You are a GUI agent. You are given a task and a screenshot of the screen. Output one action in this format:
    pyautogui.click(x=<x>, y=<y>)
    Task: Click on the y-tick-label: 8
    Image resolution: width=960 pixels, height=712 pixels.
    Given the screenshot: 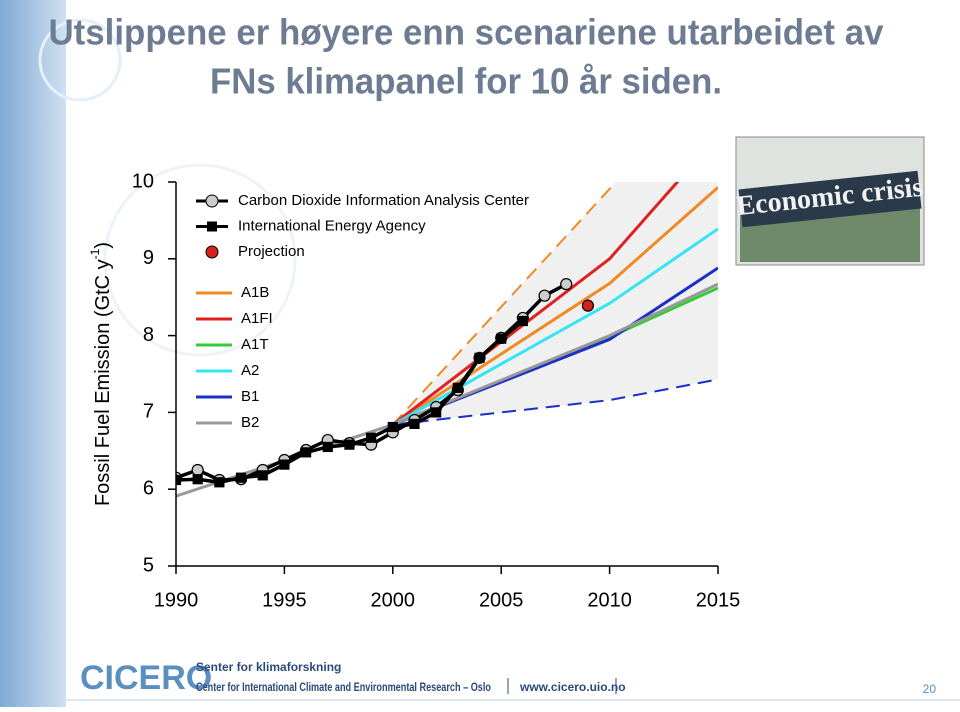 What is the action you would take?
    pyautogui.click(x=148, y=335)
    